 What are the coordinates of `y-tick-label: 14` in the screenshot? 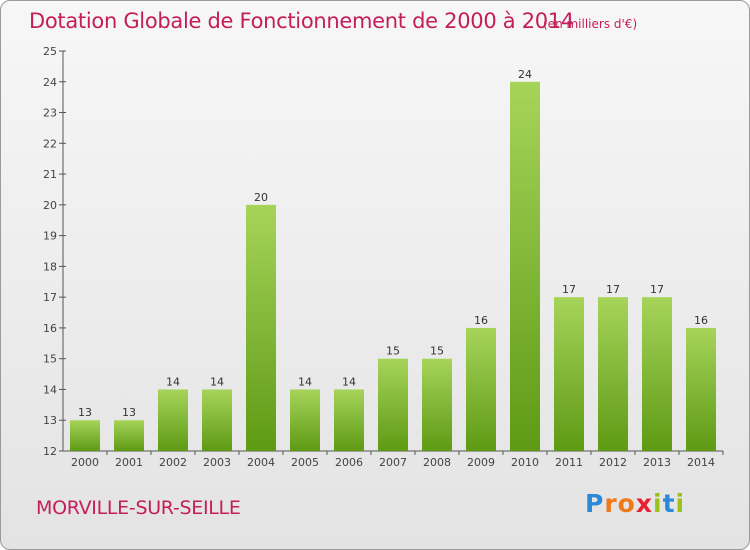 It's located at (50, 389).